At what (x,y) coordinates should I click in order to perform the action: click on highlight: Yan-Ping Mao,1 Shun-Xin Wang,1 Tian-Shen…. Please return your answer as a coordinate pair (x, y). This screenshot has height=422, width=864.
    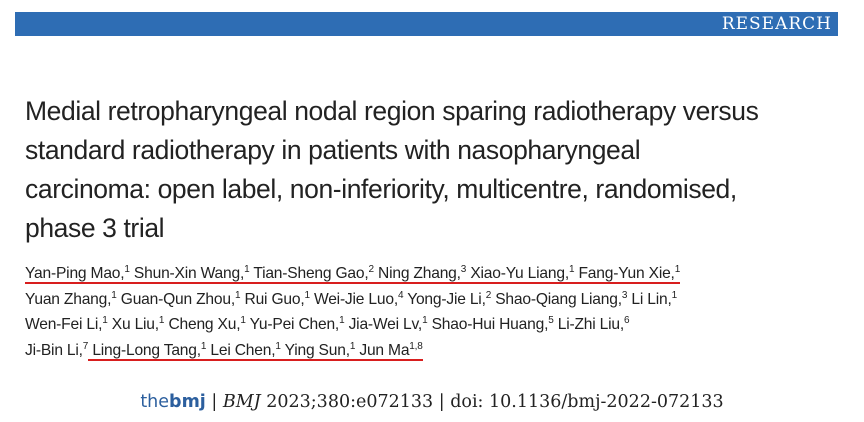
    Looking at the image, I should click on (352, 274).